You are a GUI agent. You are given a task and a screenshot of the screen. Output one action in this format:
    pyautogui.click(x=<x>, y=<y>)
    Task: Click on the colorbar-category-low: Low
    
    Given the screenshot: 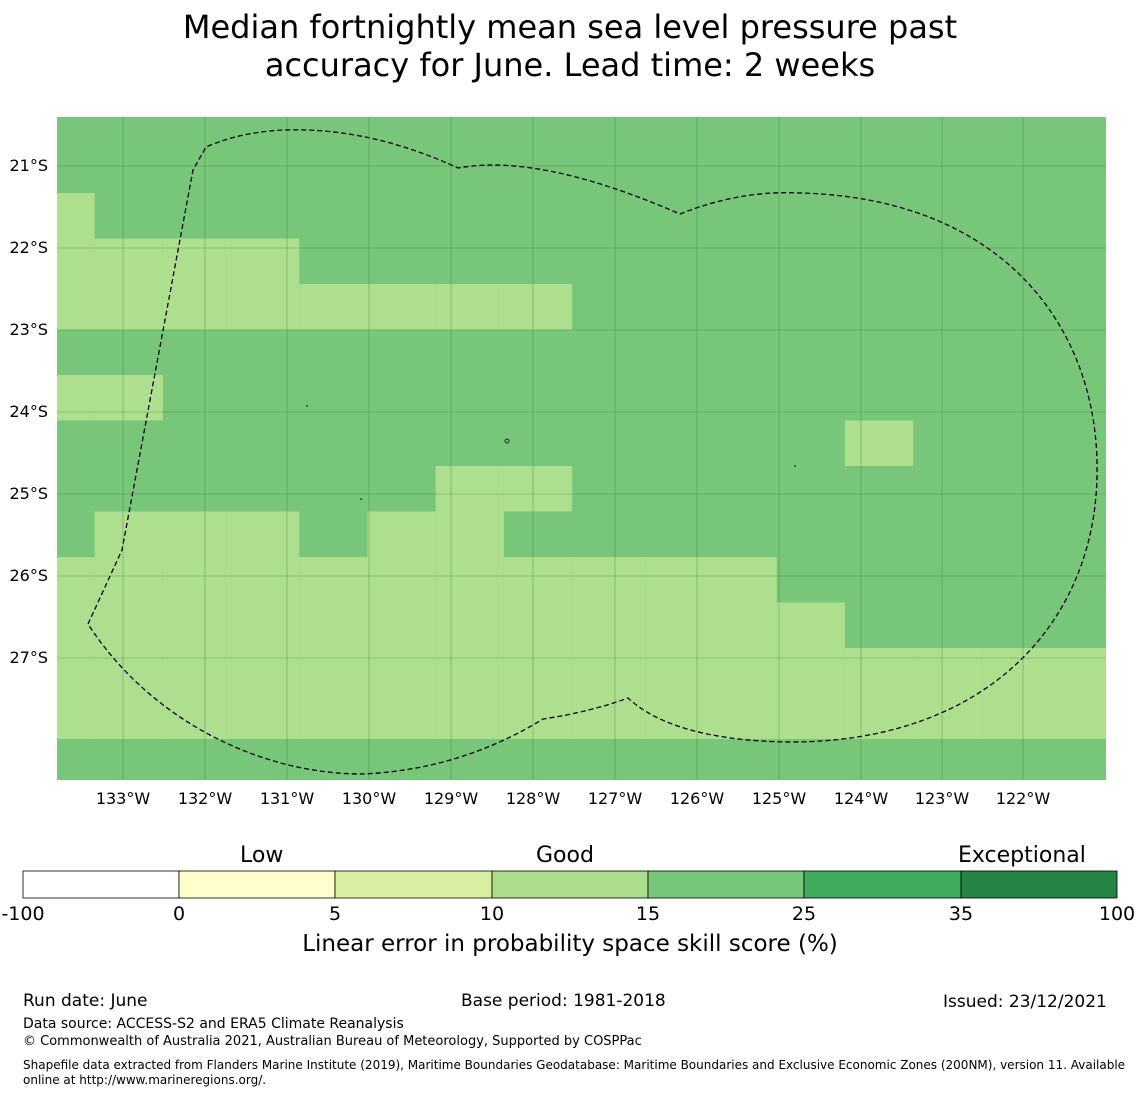 What is the action you would take?
    pyautogui.click(x=262, y=855)
    